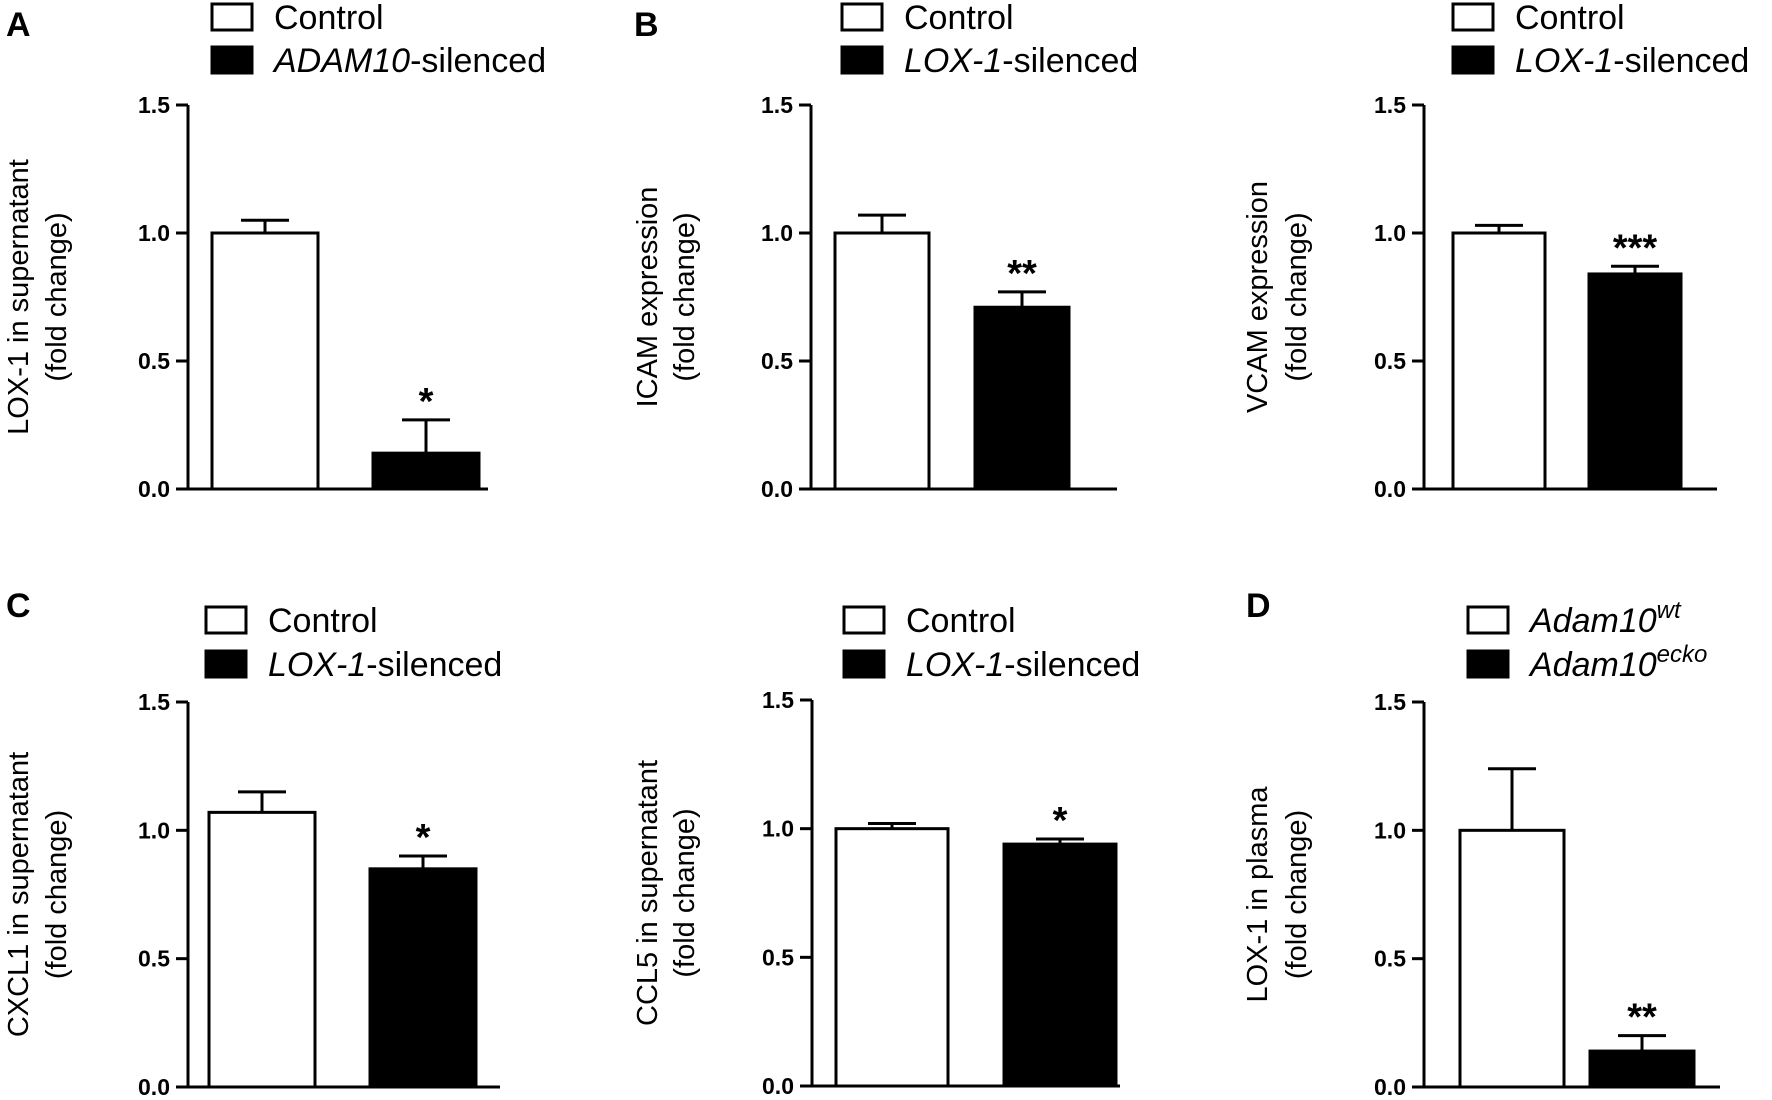  I want to click on panel-letter: A, so click(18, 25).